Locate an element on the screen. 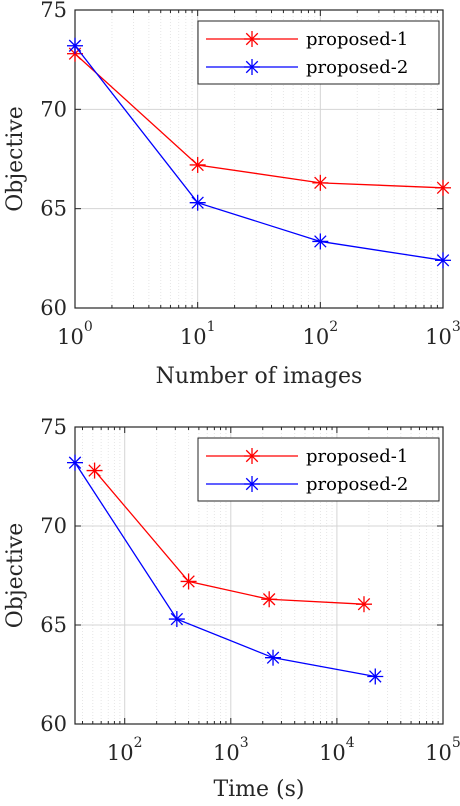 This screenshot has width=460, height=806. x-tick-label: 10¹ is located at coordinates (198, 334).